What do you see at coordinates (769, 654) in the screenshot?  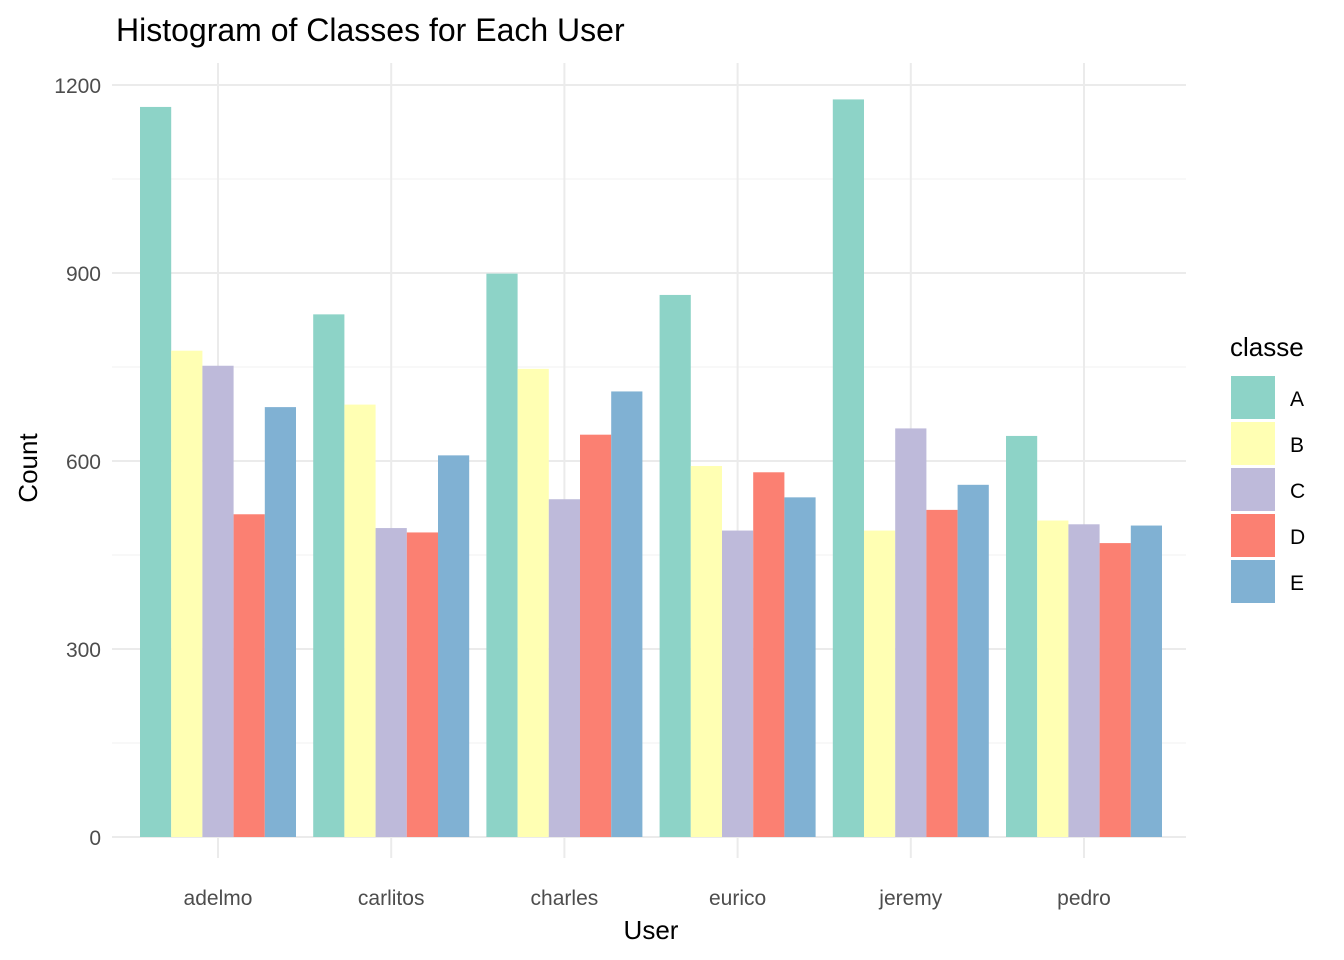 I see `bar-eurico-D` at bounding box center [769, 654].